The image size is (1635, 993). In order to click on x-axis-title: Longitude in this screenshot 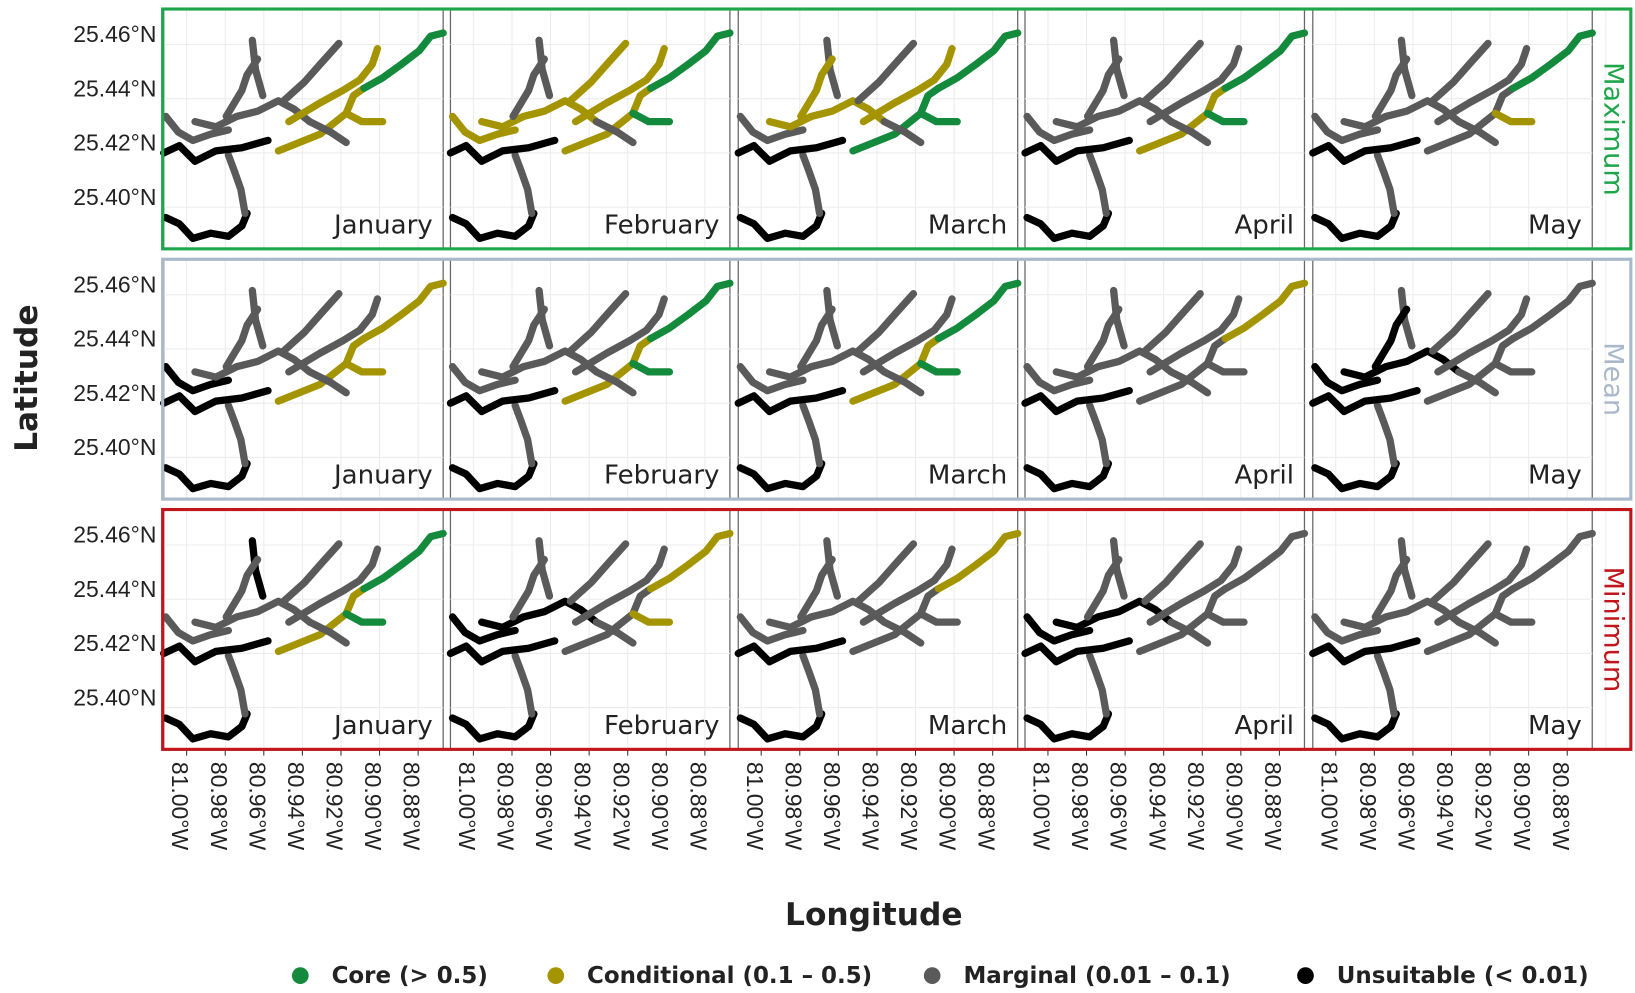, I will do `click(874, 915)`.